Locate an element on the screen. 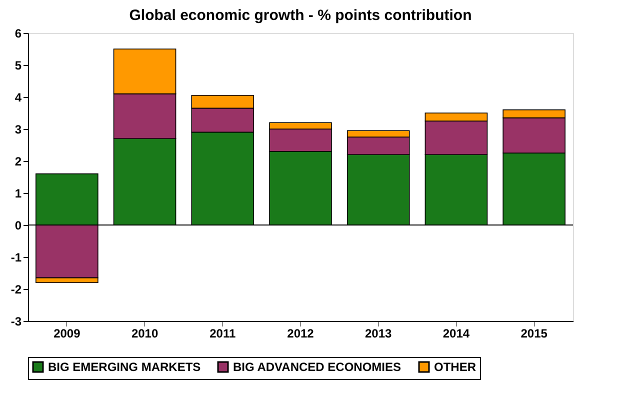 This screenshot has width=627, height=408. y-tick-label: -2 is located at coordinates (16, 289).